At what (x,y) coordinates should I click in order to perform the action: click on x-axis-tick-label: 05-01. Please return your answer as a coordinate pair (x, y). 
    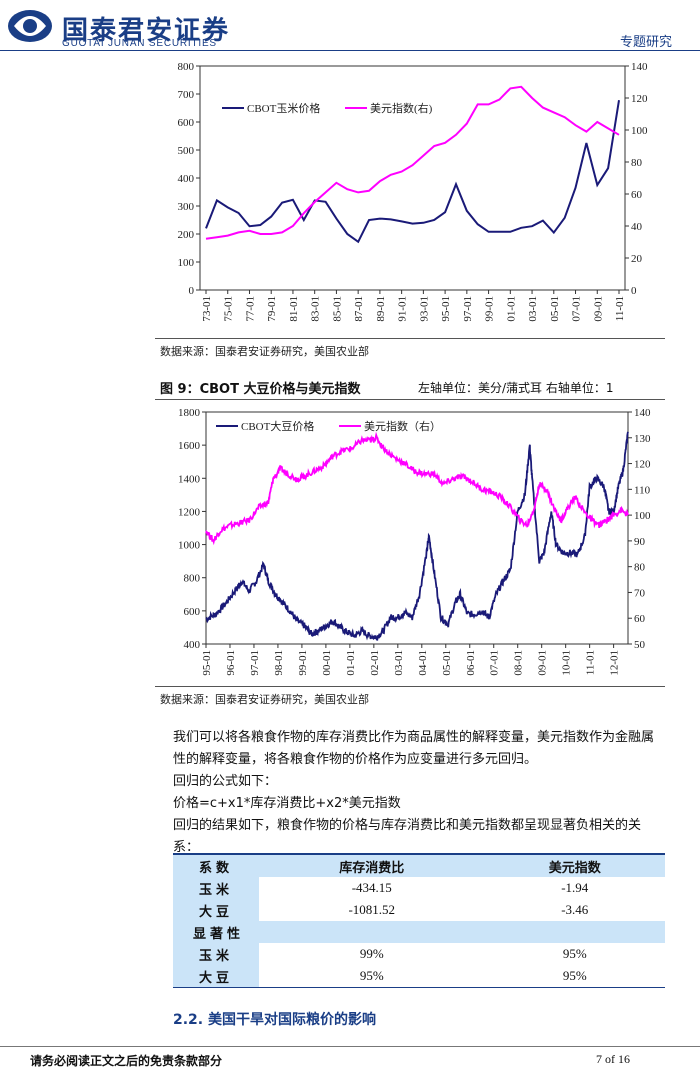
    Looking at the image, I should click on (447, 663).